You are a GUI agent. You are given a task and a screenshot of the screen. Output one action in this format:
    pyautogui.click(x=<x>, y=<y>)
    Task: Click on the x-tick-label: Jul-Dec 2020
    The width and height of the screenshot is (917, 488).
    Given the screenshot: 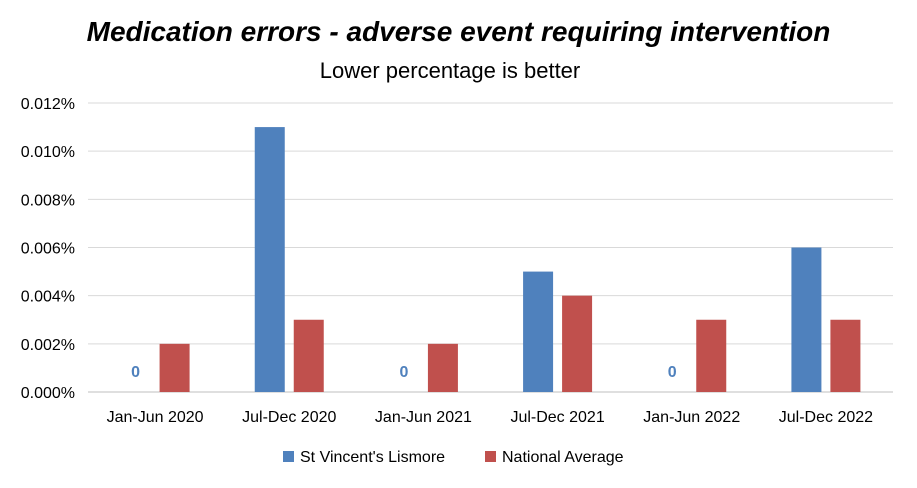 What is the action you would take?
    pyautogui.click(x=289, y=417)
    